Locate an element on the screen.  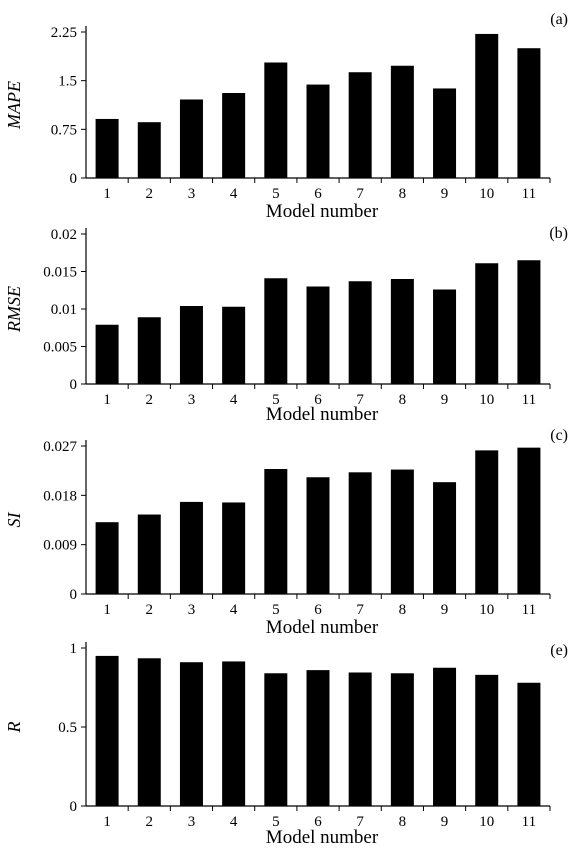
y-axis-title: RMSE is located at coordinates (14, 309).